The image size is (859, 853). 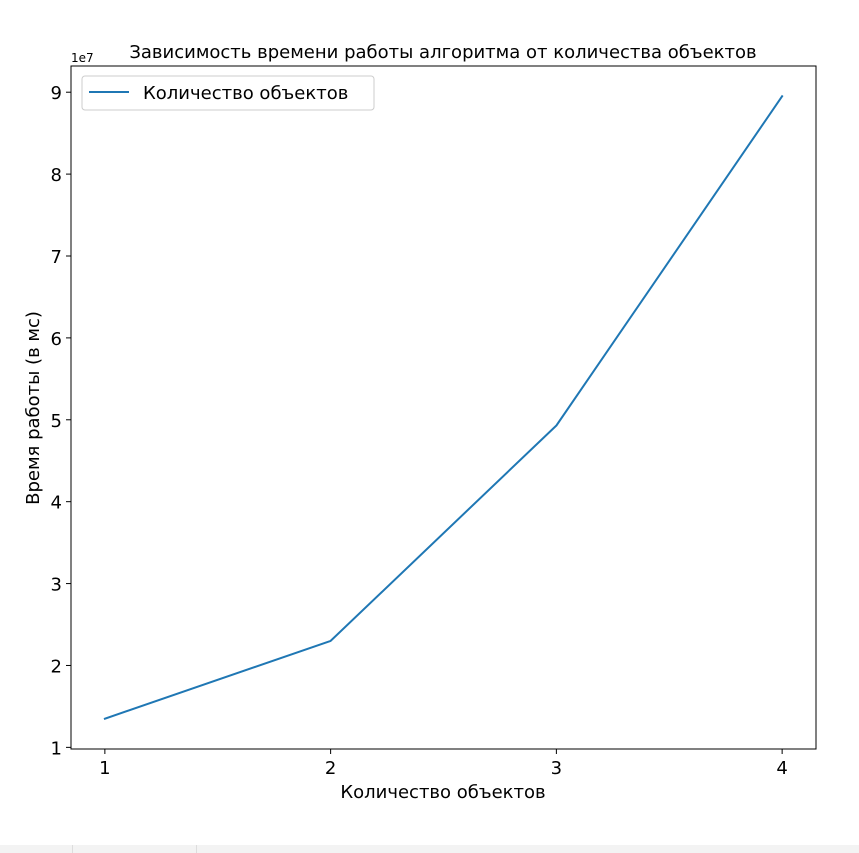 What do you see at coordinates (56, 748) in the screenshot?
I see `y-tick-label: 1` at bounding box center [56, 748].